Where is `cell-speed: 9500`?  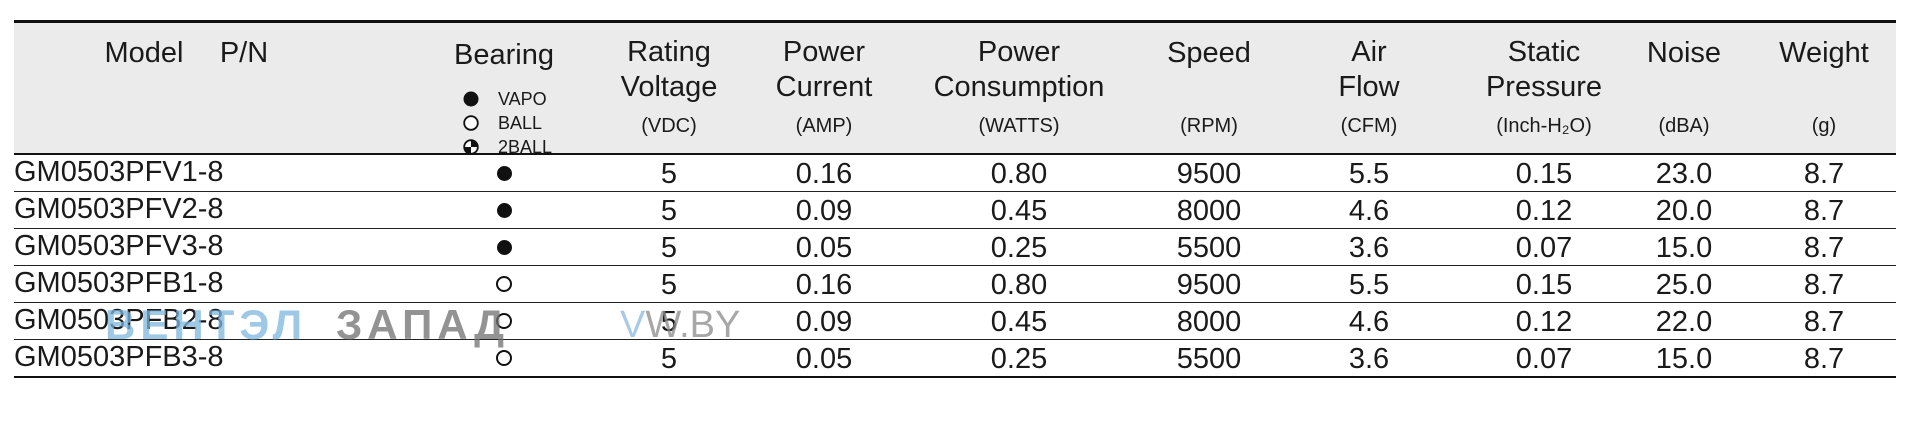 cell-speed: 9500 is located at coordinates (1209, 285).